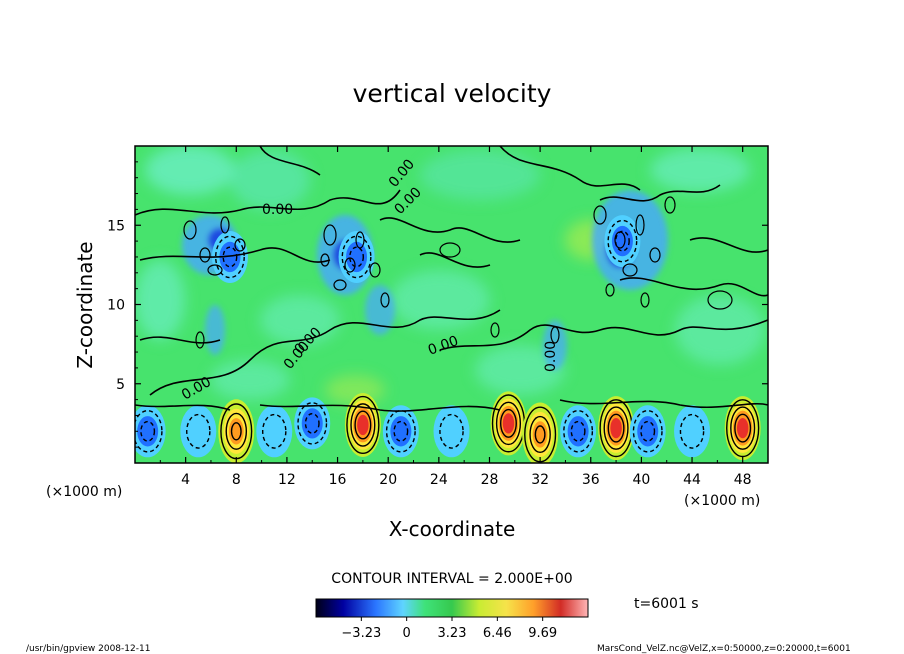 The width and height of the screenshot is (904, 654). Describe the element at coordinates (458, 272) in the screenshot. I see `contour-clusters` at that location.